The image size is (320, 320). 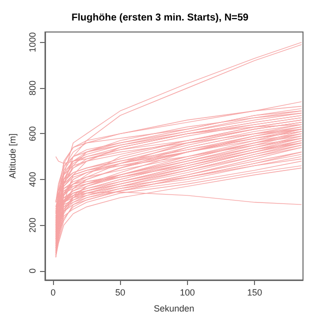 What do you see at coordinates (13, 156) in the screenshot?
I see `y-axis-title: Altitude [m]` at bounding box center [13, 156].